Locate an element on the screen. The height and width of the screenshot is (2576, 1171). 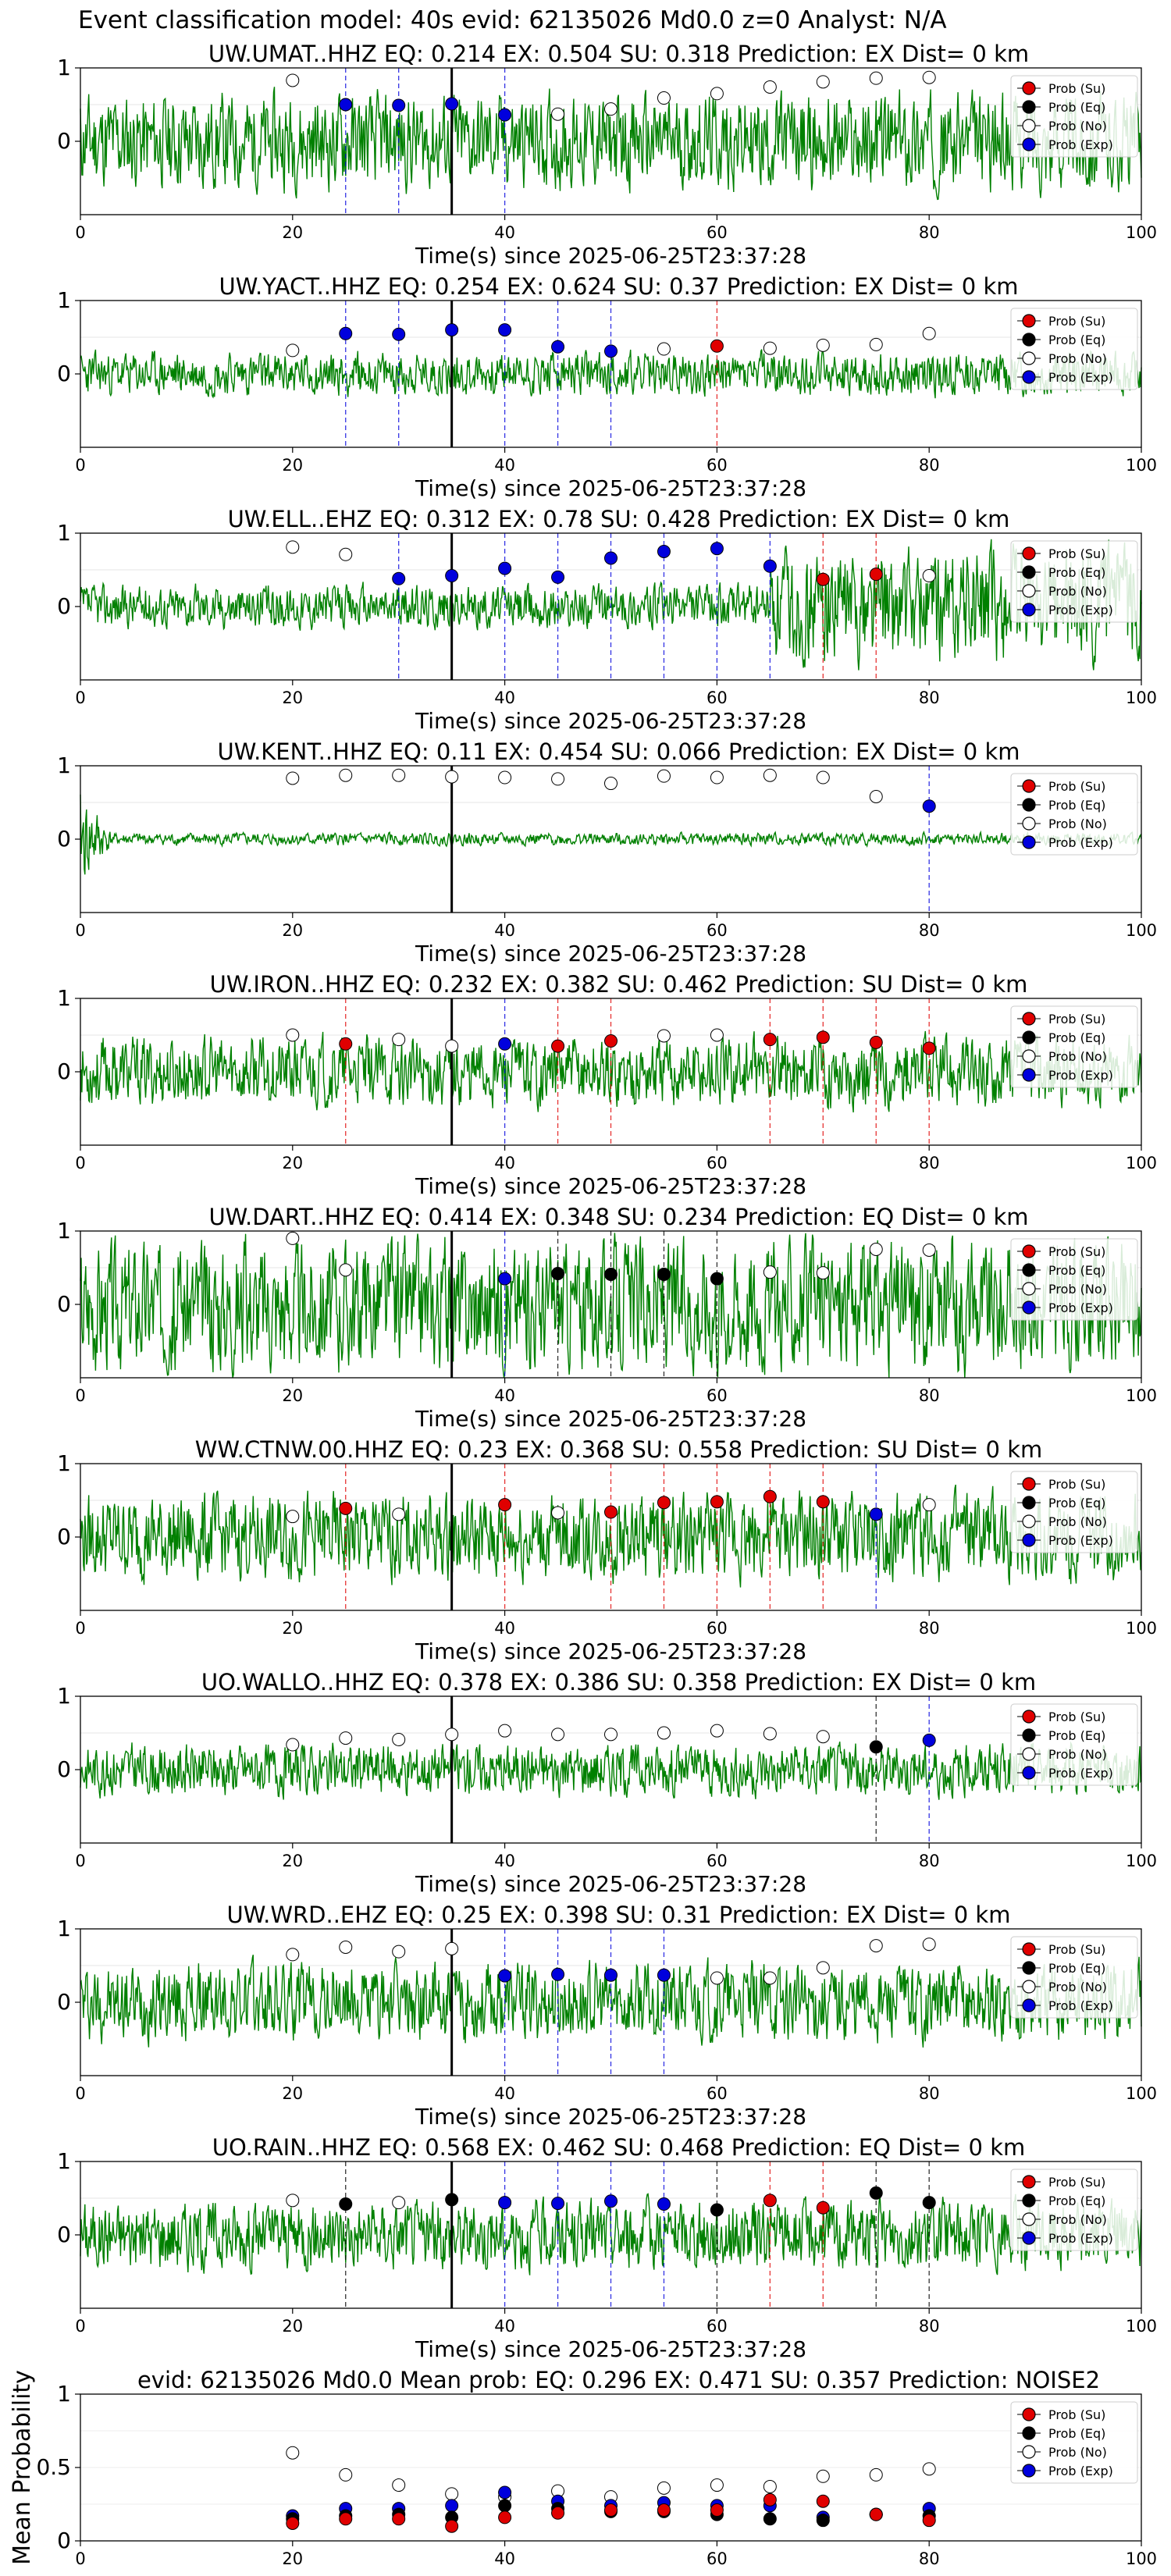
axes-frame is located at coordinates (611, 839).